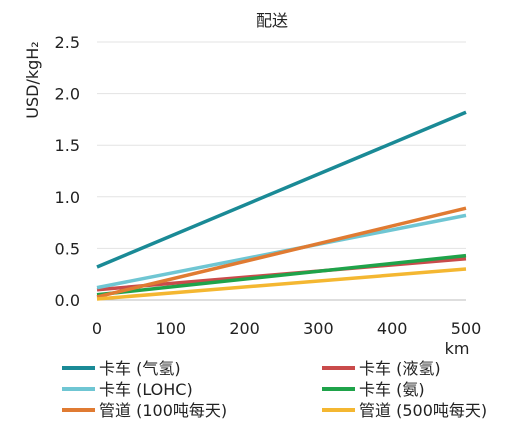 The width and height of the screenshot is (524, 429). Describe the element at coordinates (146, 389) in the screenshot. I see `legend-label: 卡车 (LOHC)` at that location.